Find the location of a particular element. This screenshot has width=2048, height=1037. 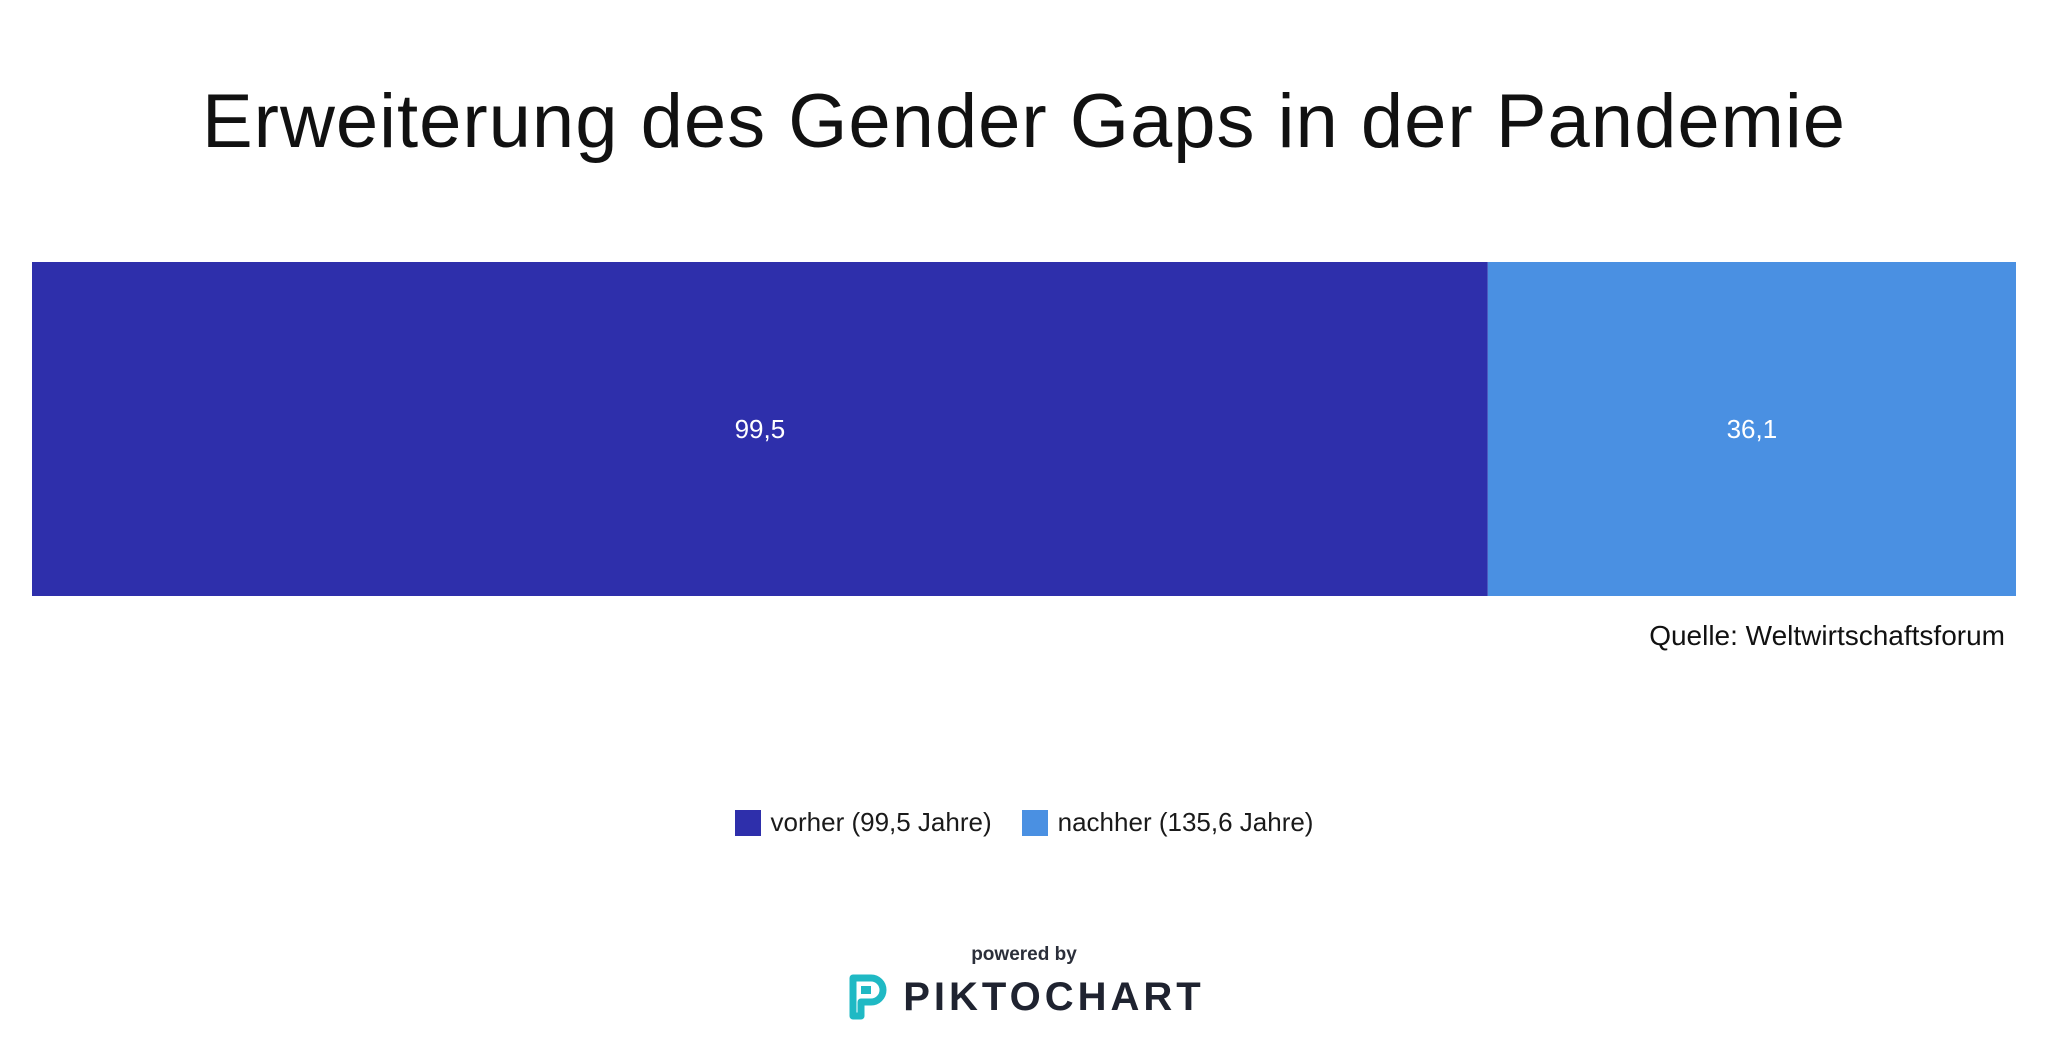

piktochart-logo-icon is located at coordinates (868, 997).